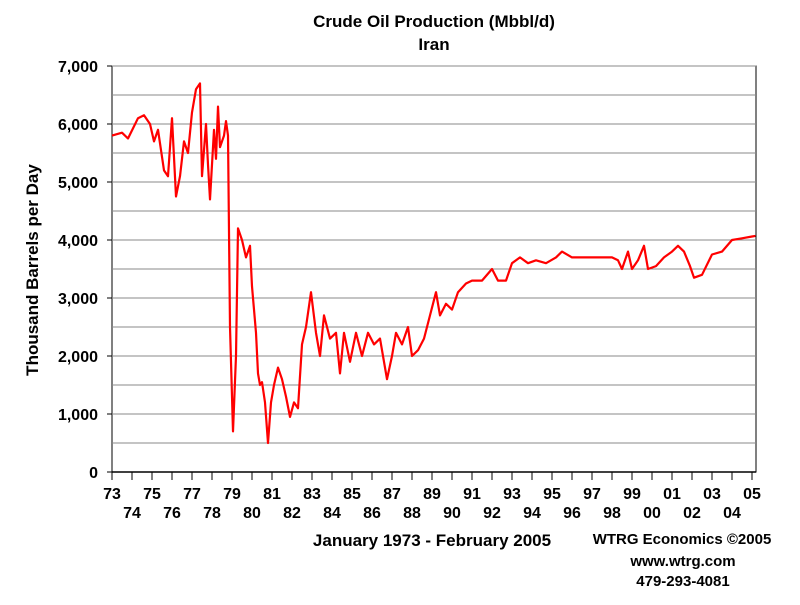  I want to click on x-tick-label: 78, so click(212, 513).